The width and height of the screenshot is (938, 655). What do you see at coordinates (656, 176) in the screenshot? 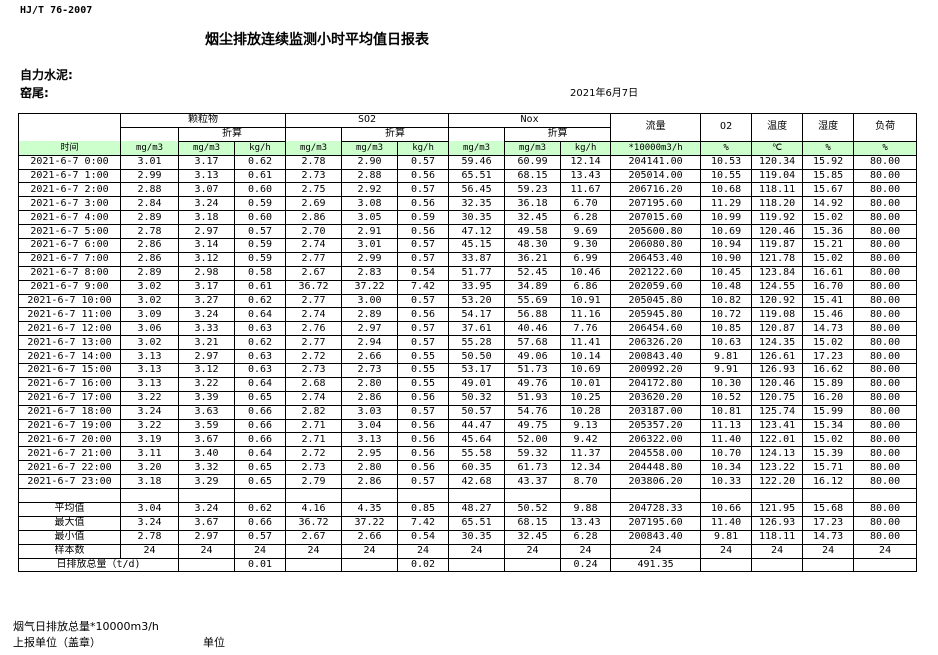
I see `data-cell: 205014.00` at bounding box center [656, 176].